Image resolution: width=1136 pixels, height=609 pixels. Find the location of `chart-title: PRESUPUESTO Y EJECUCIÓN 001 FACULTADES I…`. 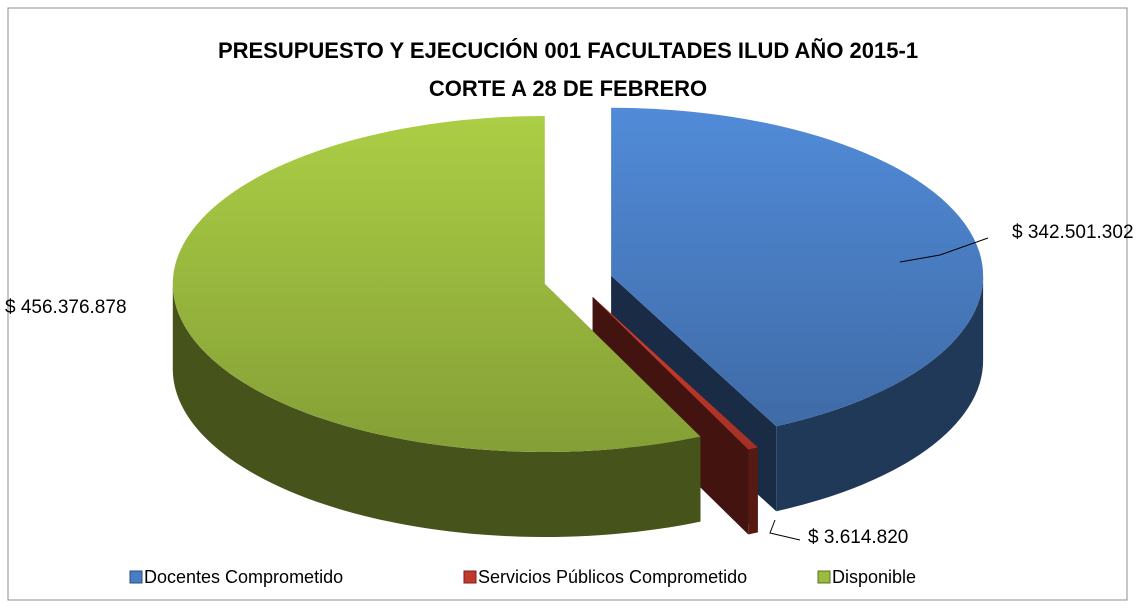

chart-title: PRESUPUESTO Y EJECUCIÓN 001 FACULTADES I… is located at coordinates (568, 50).